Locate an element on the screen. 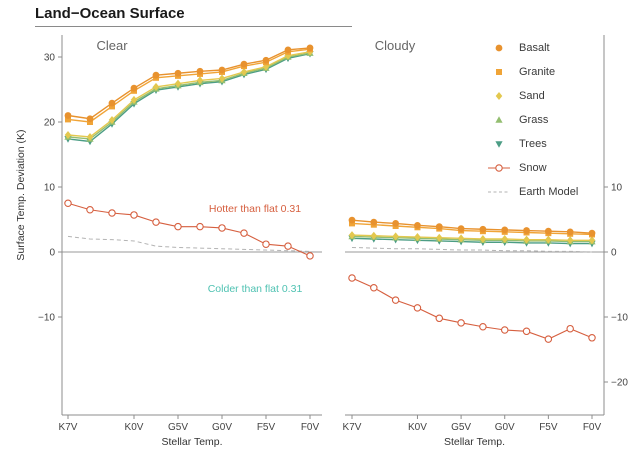  legend-item-trees: Trees is located at coordinates (532, 144).